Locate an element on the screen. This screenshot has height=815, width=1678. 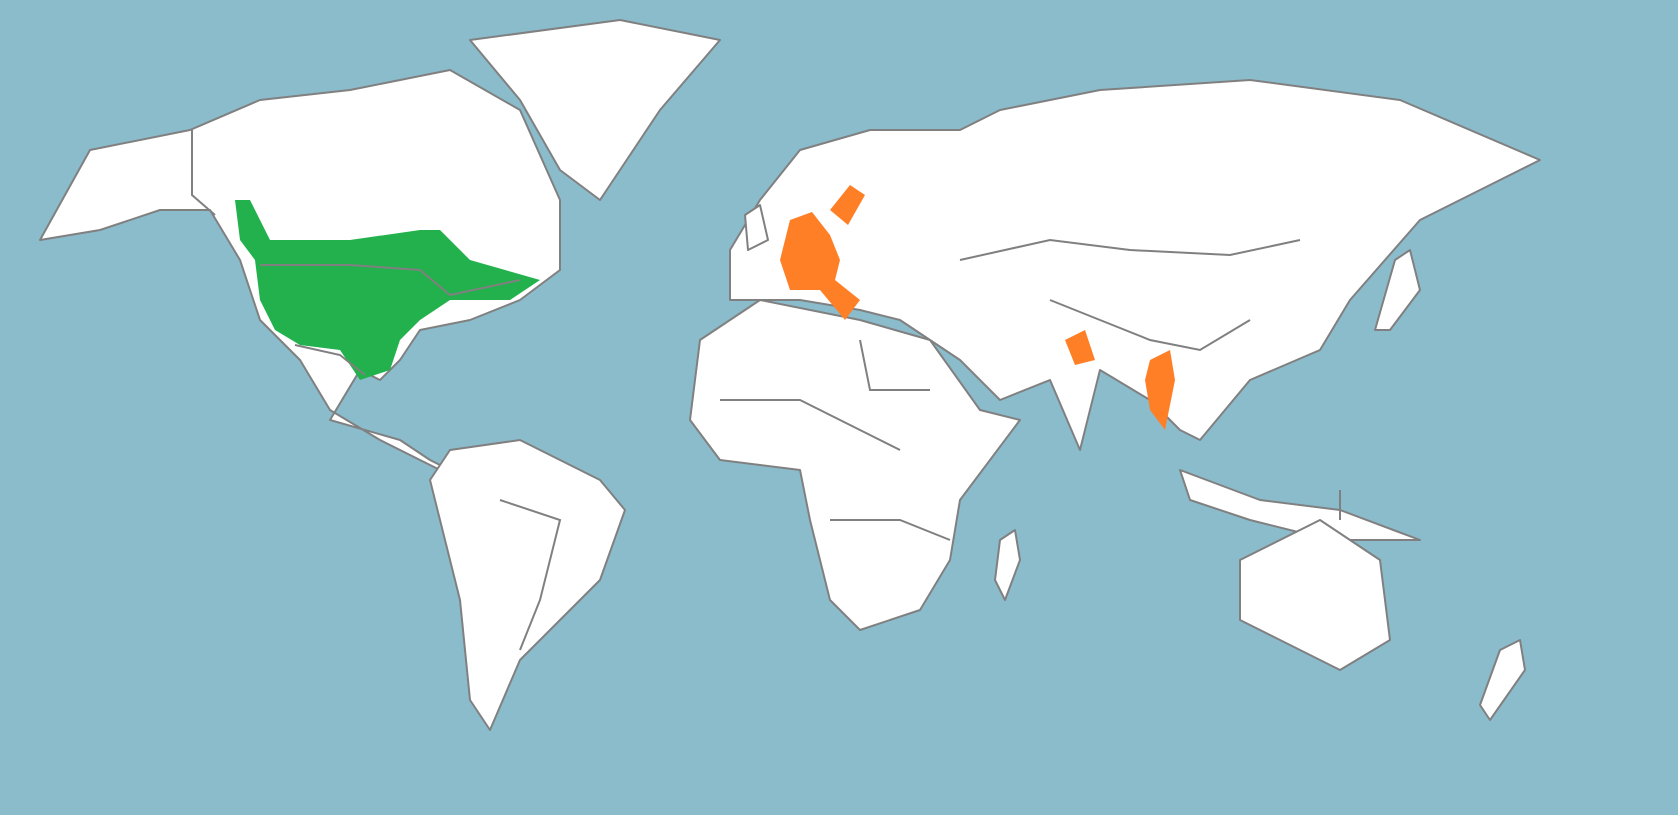
australia is located at coordinates (1315, 595).